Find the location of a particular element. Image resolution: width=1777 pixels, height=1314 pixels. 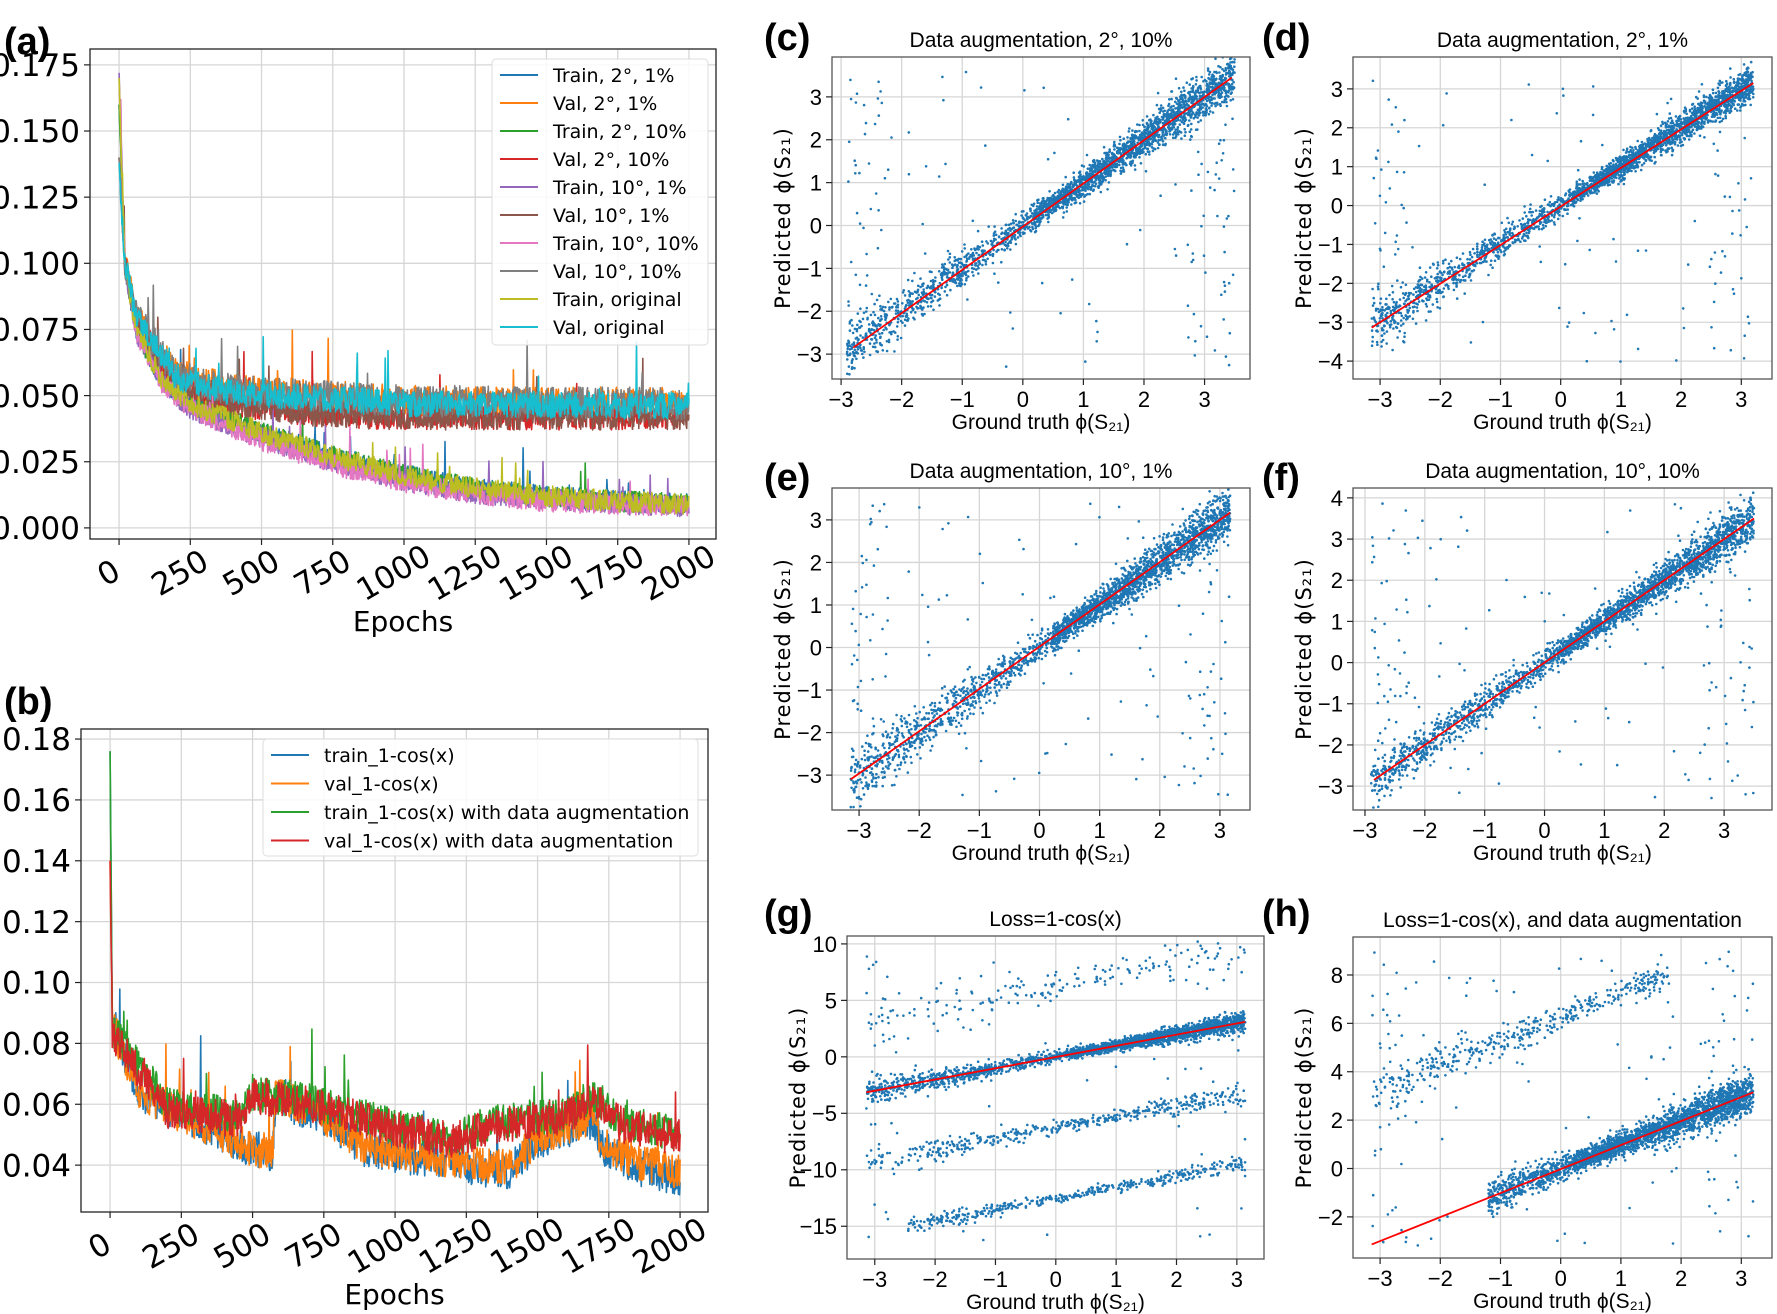

y-tick-label: 0.150 is located at coordinates (40, 132).